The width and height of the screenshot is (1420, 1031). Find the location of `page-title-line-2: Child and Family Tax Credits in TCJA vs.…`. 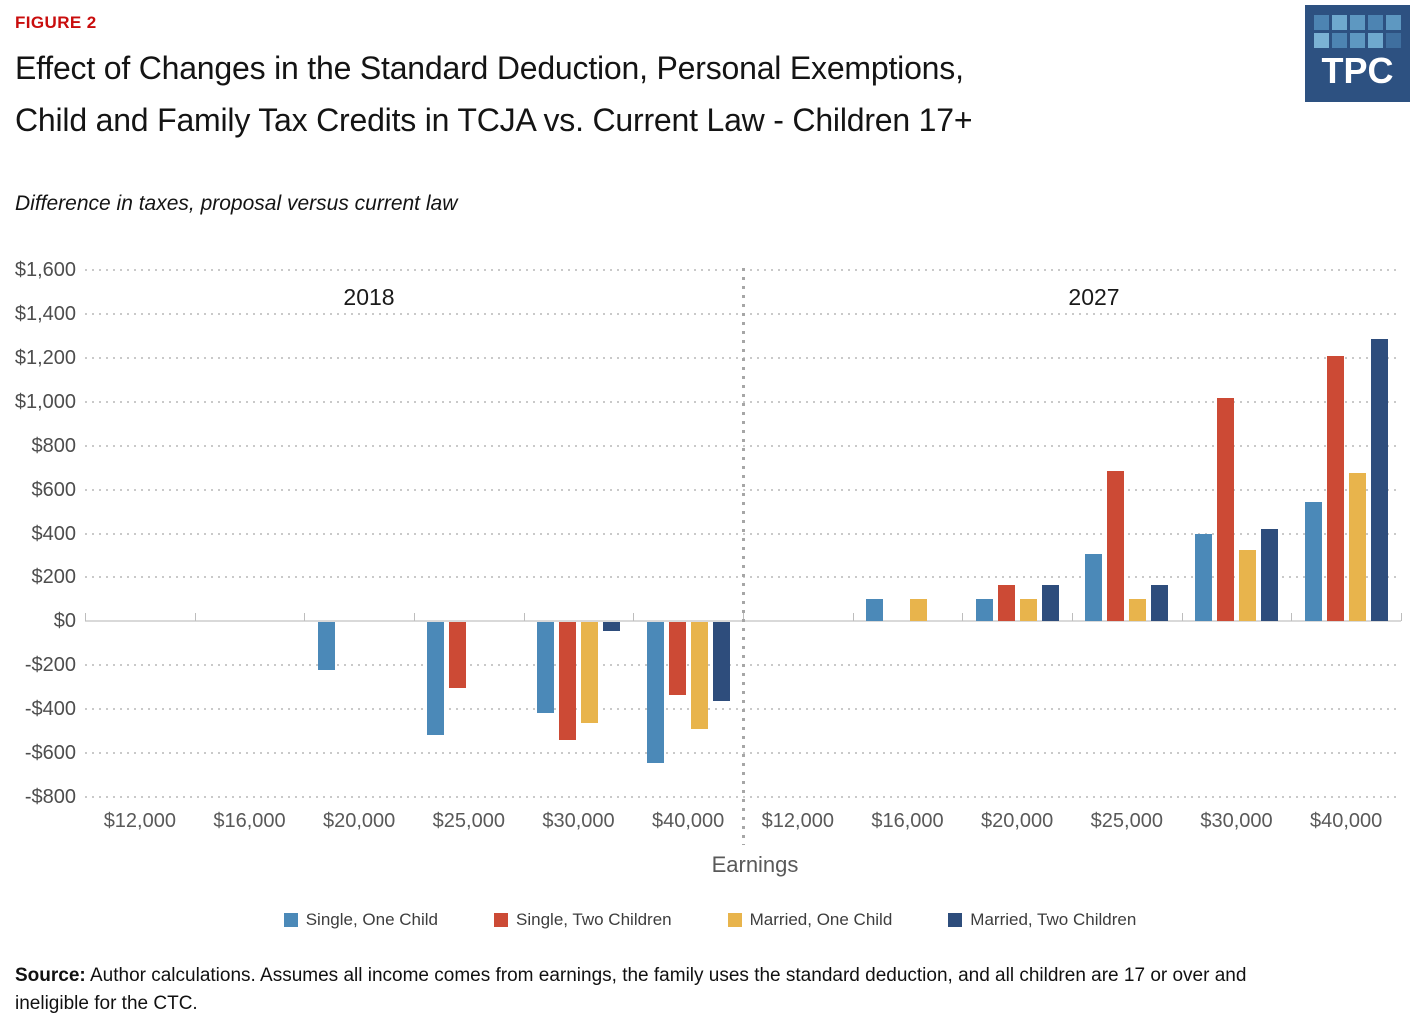

page-title-line-2: Child and Family Tax Credits in TCJA vs.… is located at coordinates (494, 120).